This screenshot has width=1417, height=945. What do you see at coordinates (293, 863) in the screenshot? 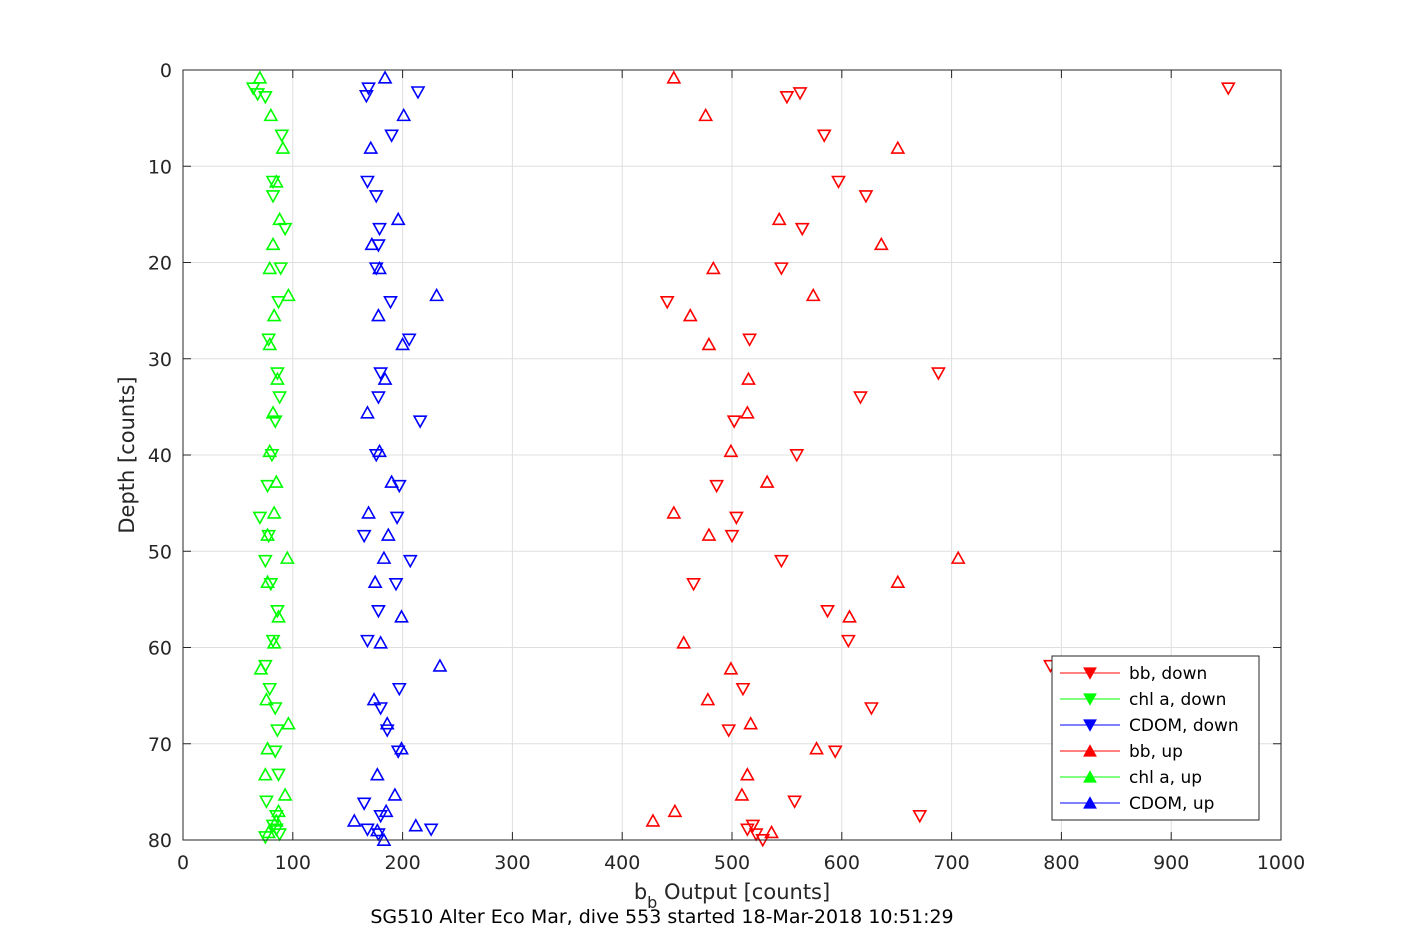
I see `x-tick-label: 100` at bounding box center [293, 863].